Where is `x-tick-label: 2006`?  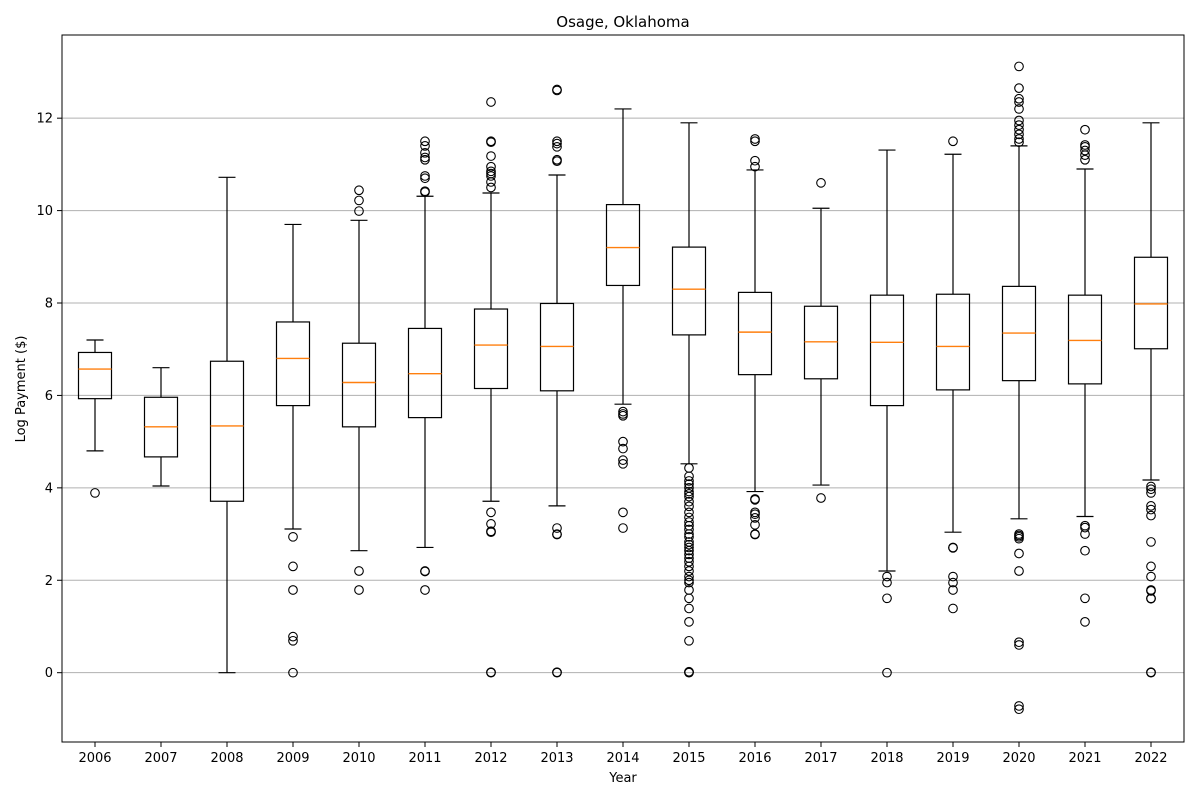 x-tick-label: 2006 is located at coordinates (94, 758).